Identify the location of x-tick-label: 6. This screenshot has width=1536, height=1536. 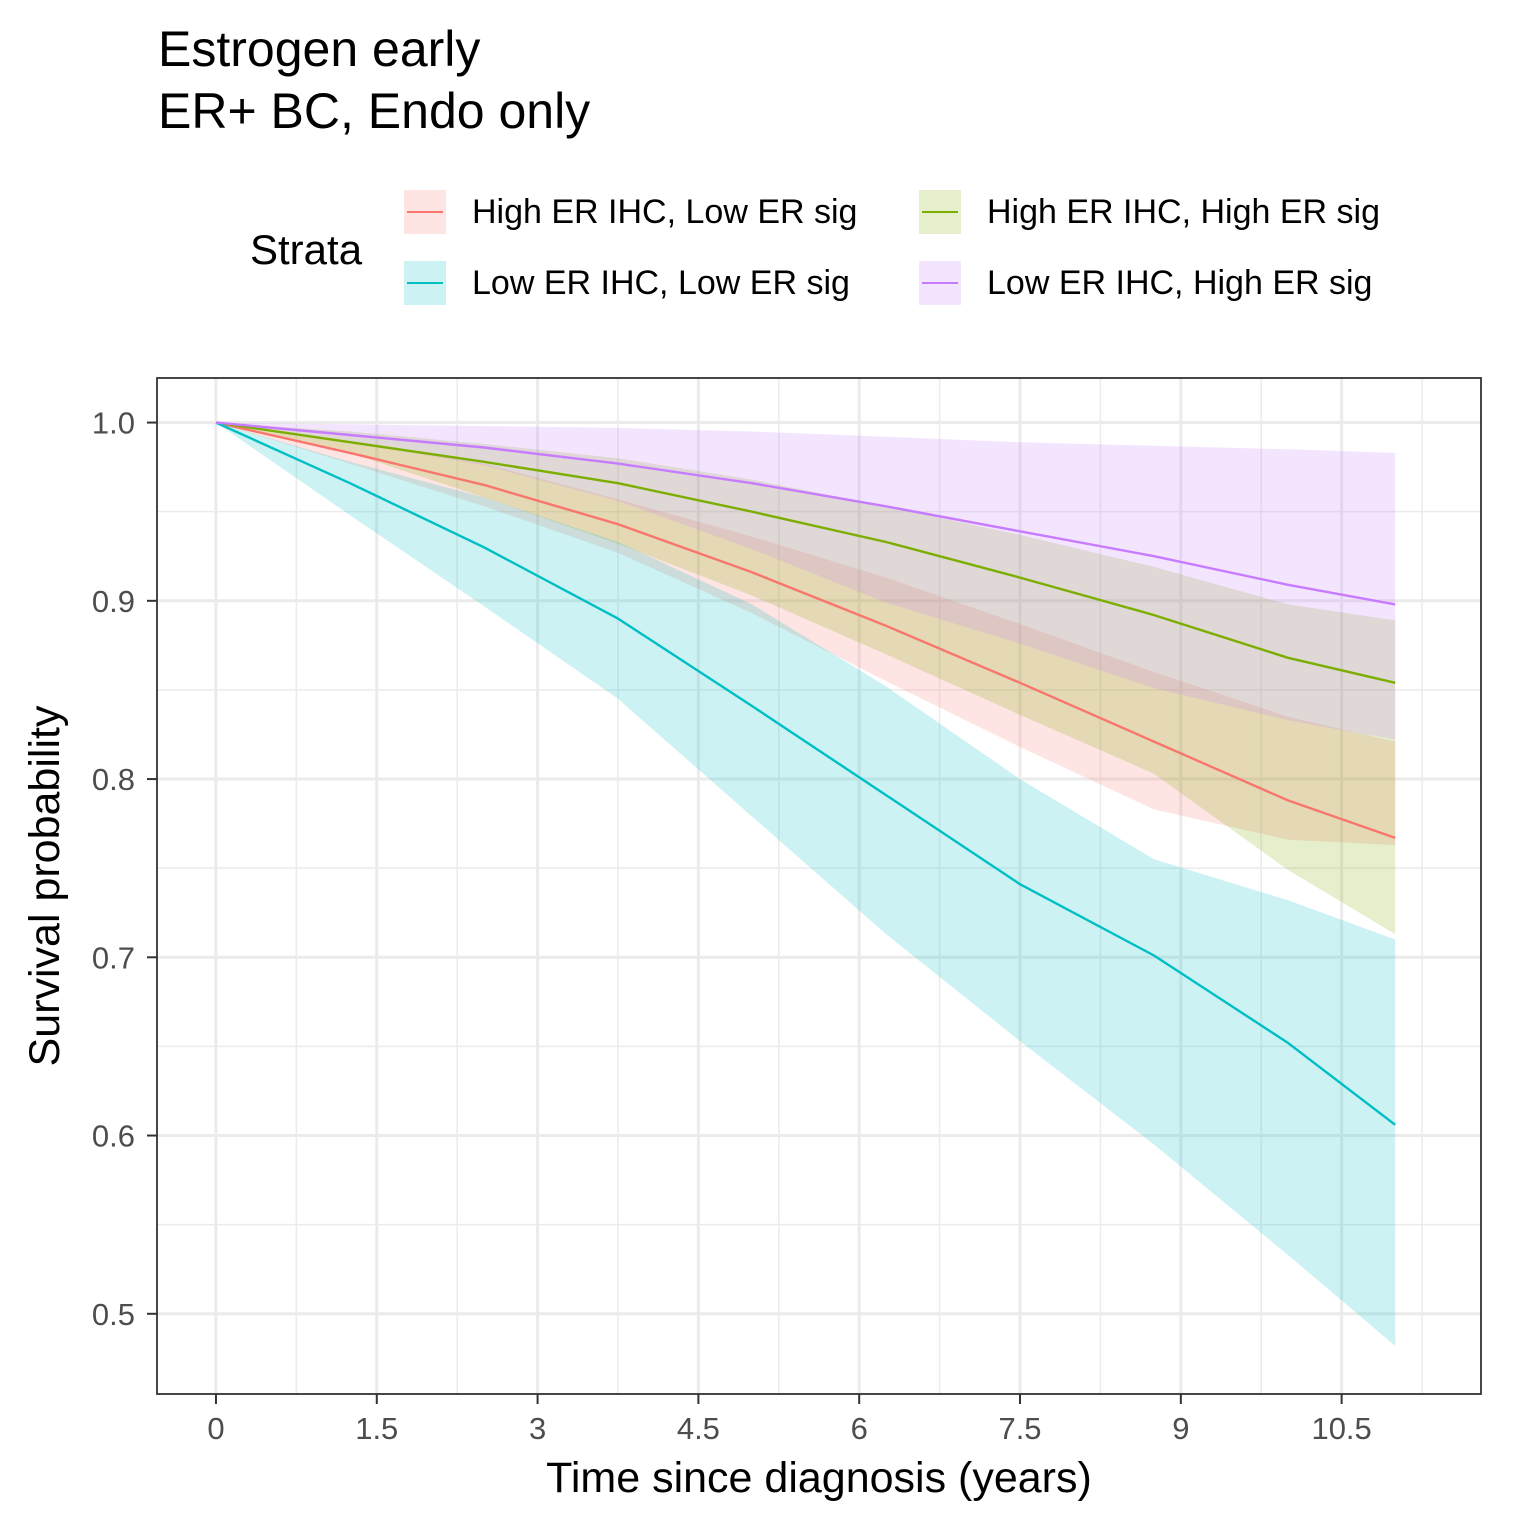
(859, 1428).